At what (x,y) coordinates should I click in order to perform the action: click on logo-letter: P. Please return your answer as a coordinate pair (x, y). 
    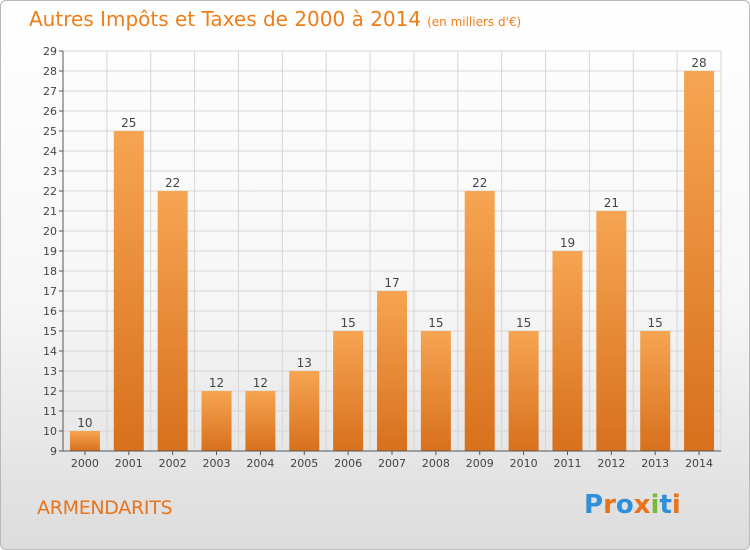
    Looking at the image, I should click on (594, 505).